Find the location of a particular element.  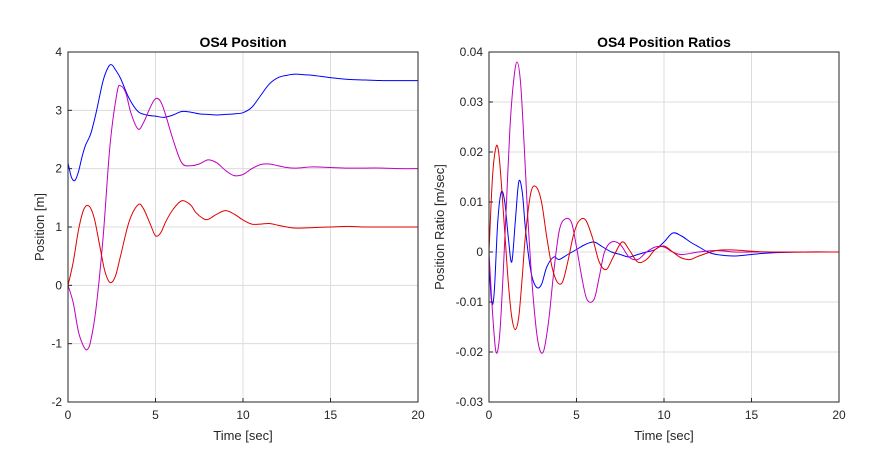

left-chart-ytick-label: 3 is located at coordinates (58, 110).